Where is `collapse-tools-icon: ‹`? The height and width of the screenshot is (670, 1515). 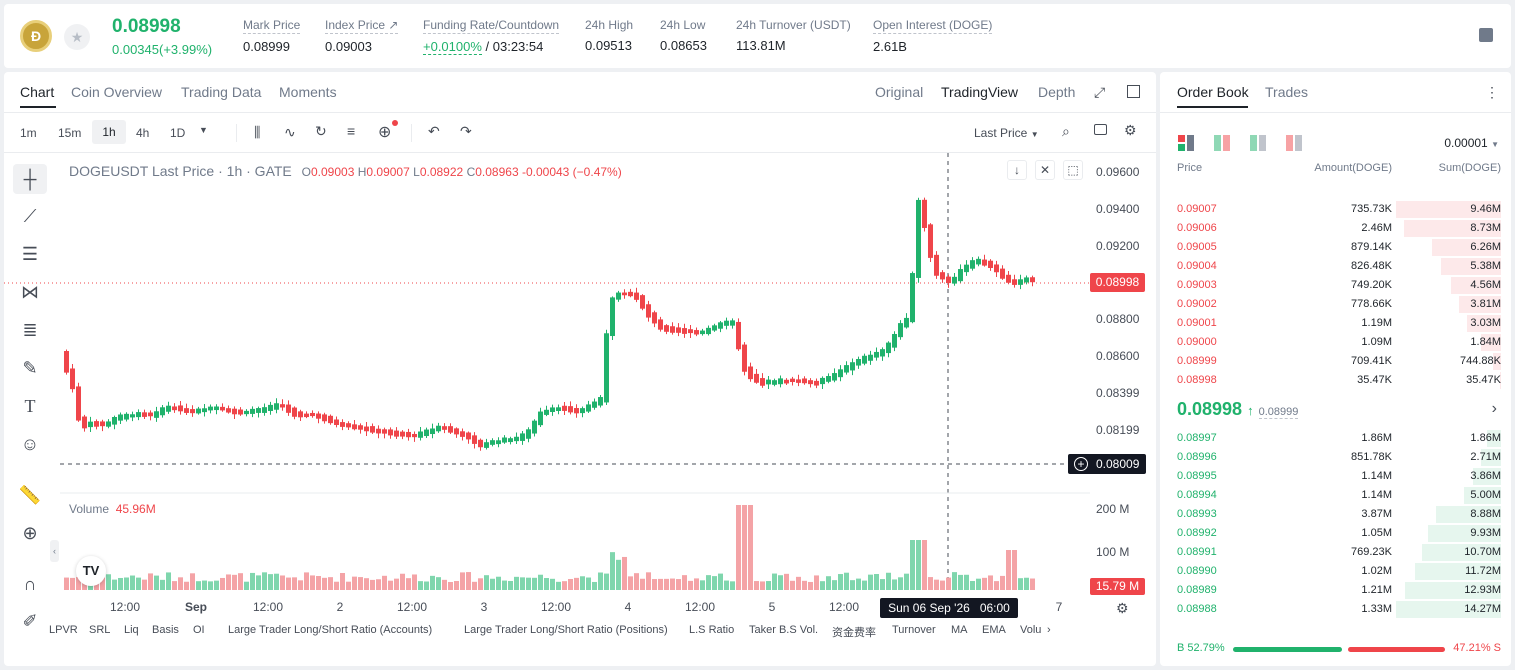 collapse-tools-icon: ‹ is located at coordinates (54, 551).